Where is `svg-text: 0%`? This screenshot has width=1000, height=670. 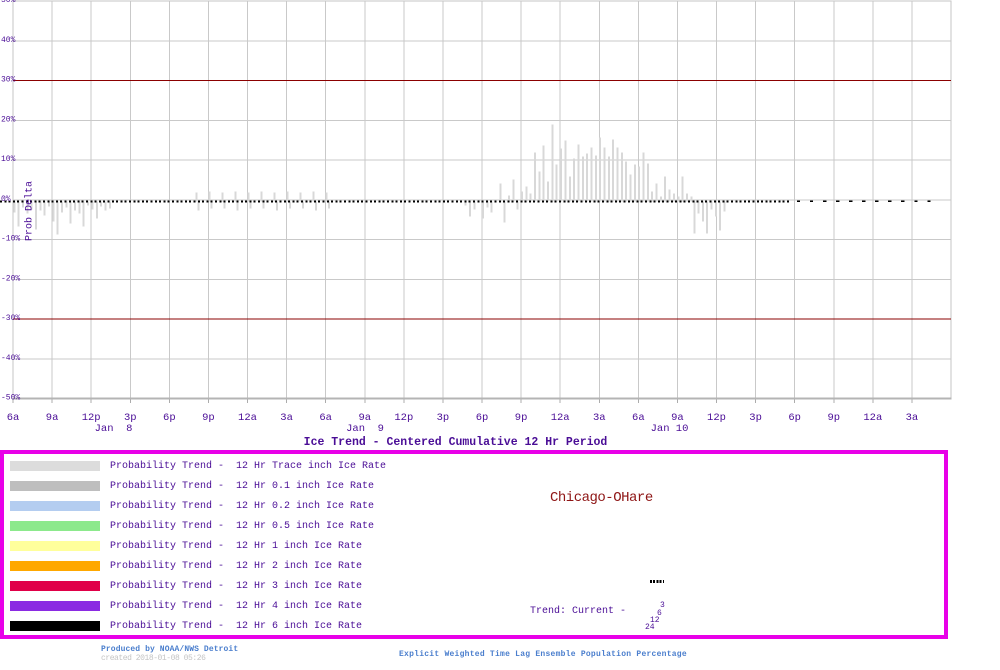
svg-text: 0% is located at coordinates (6, 199).